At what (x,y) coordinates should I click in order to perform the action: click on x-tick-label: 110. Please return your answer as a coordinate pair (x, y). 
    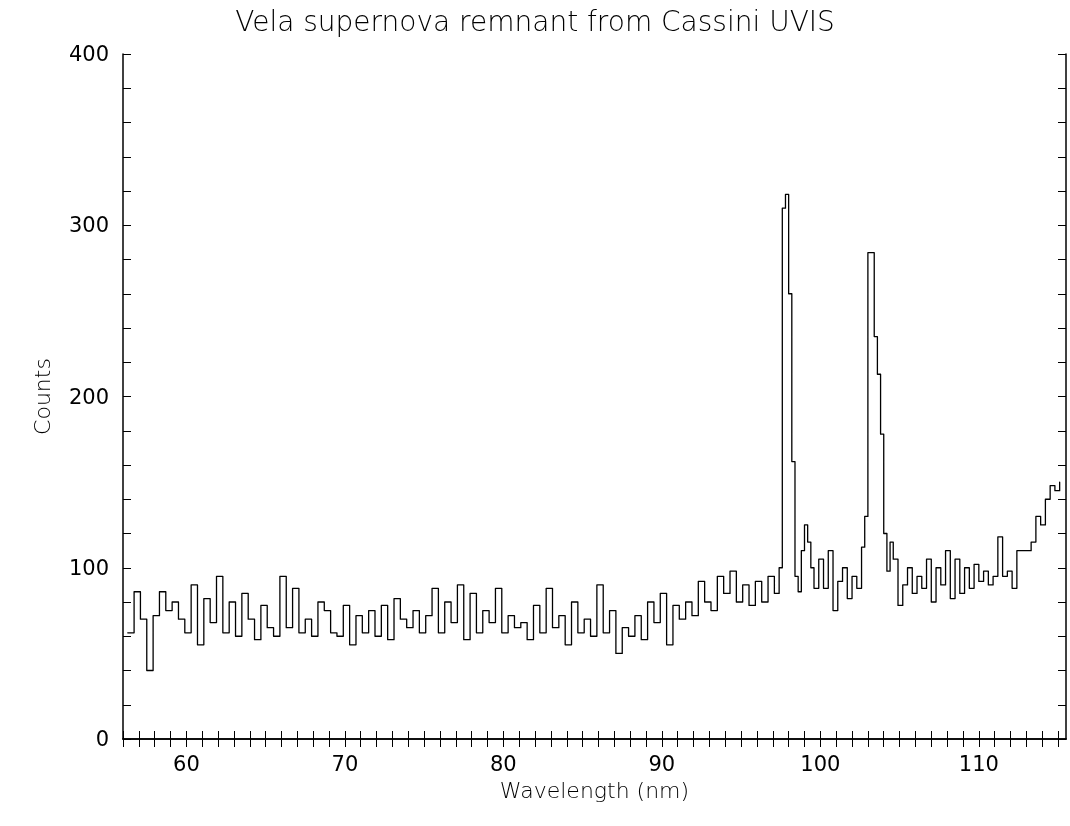
    Looking at the image, I should click on (978, 763).